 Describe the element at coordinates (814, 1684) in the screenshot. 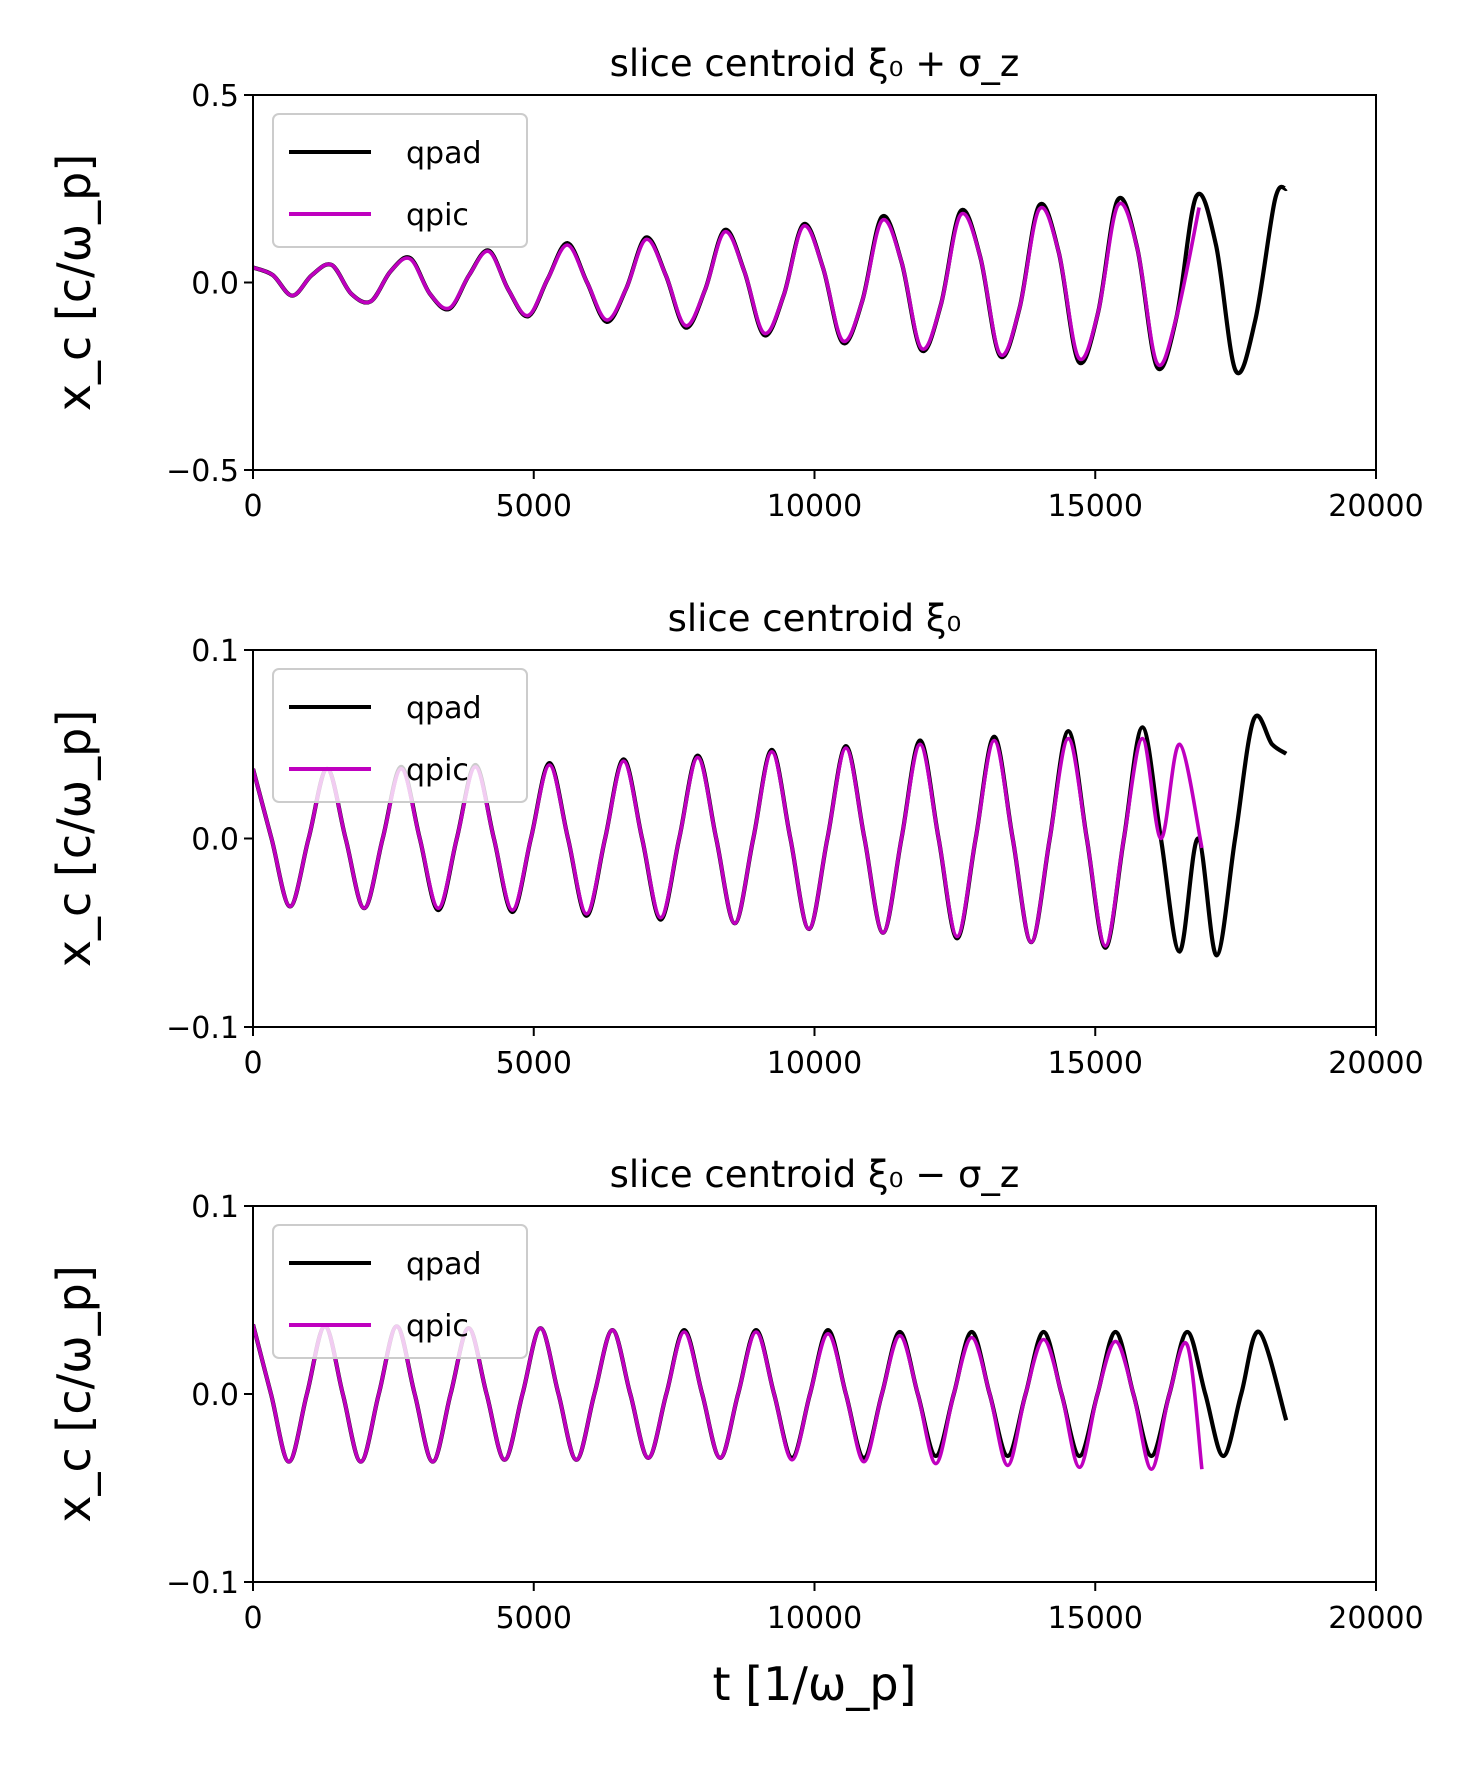

I see `x-axis-label: t [1/ω_p]` at that location.